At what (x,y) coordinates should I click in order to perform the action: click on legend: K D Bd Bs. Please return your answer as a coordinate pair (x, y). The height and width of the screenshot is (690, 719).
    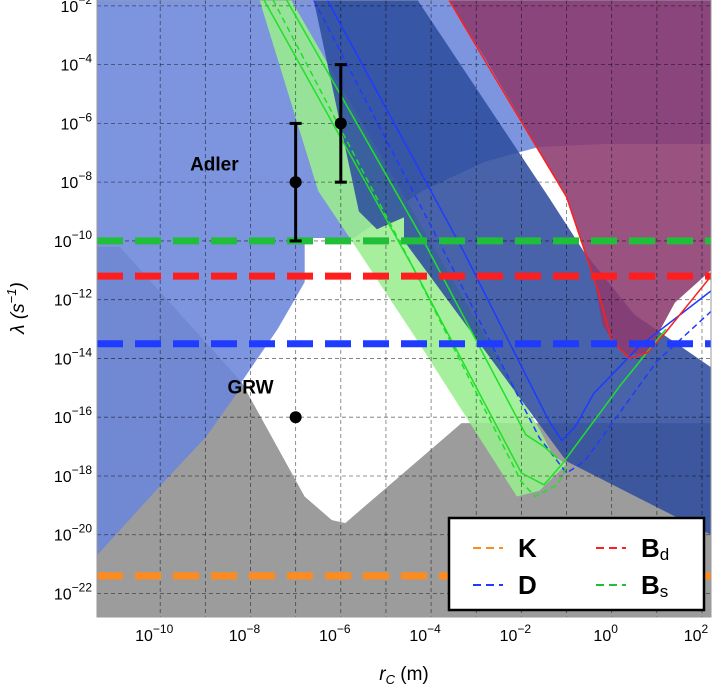
    Looking at the image, I should click on (576, 564).